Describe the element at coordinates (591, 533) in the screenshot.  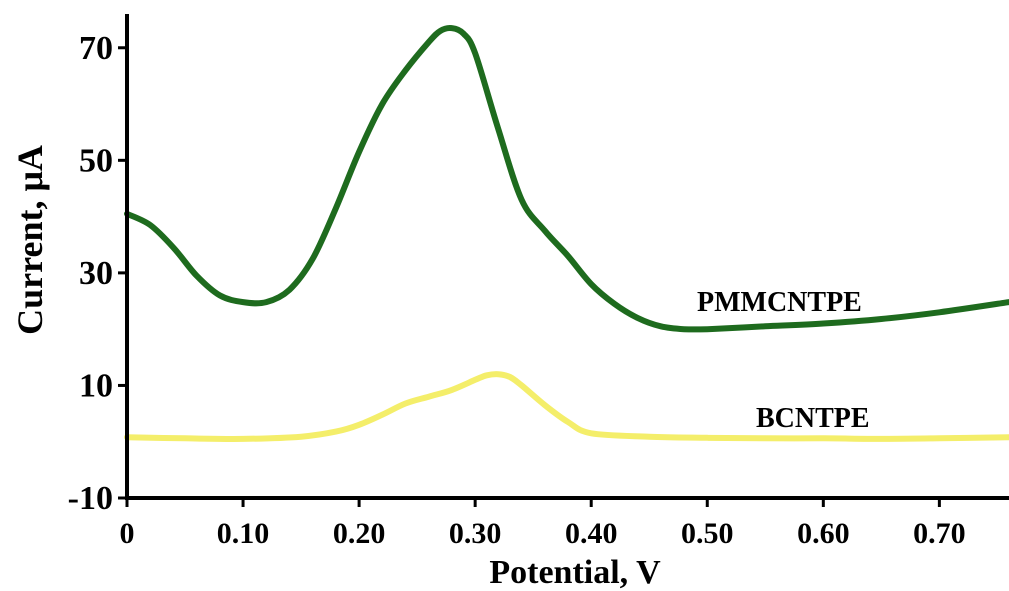
I see `x-tick-label: 0.40` at that location.